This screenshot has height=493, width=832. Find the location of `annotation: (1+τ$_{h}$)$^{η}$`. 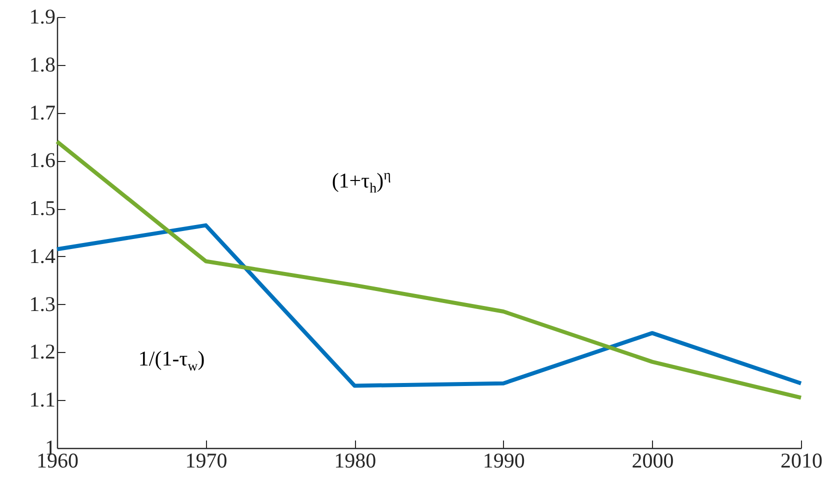

annotation: (1+τ$_{h}$)$^{η}$ is located at coordinates (361, 183).